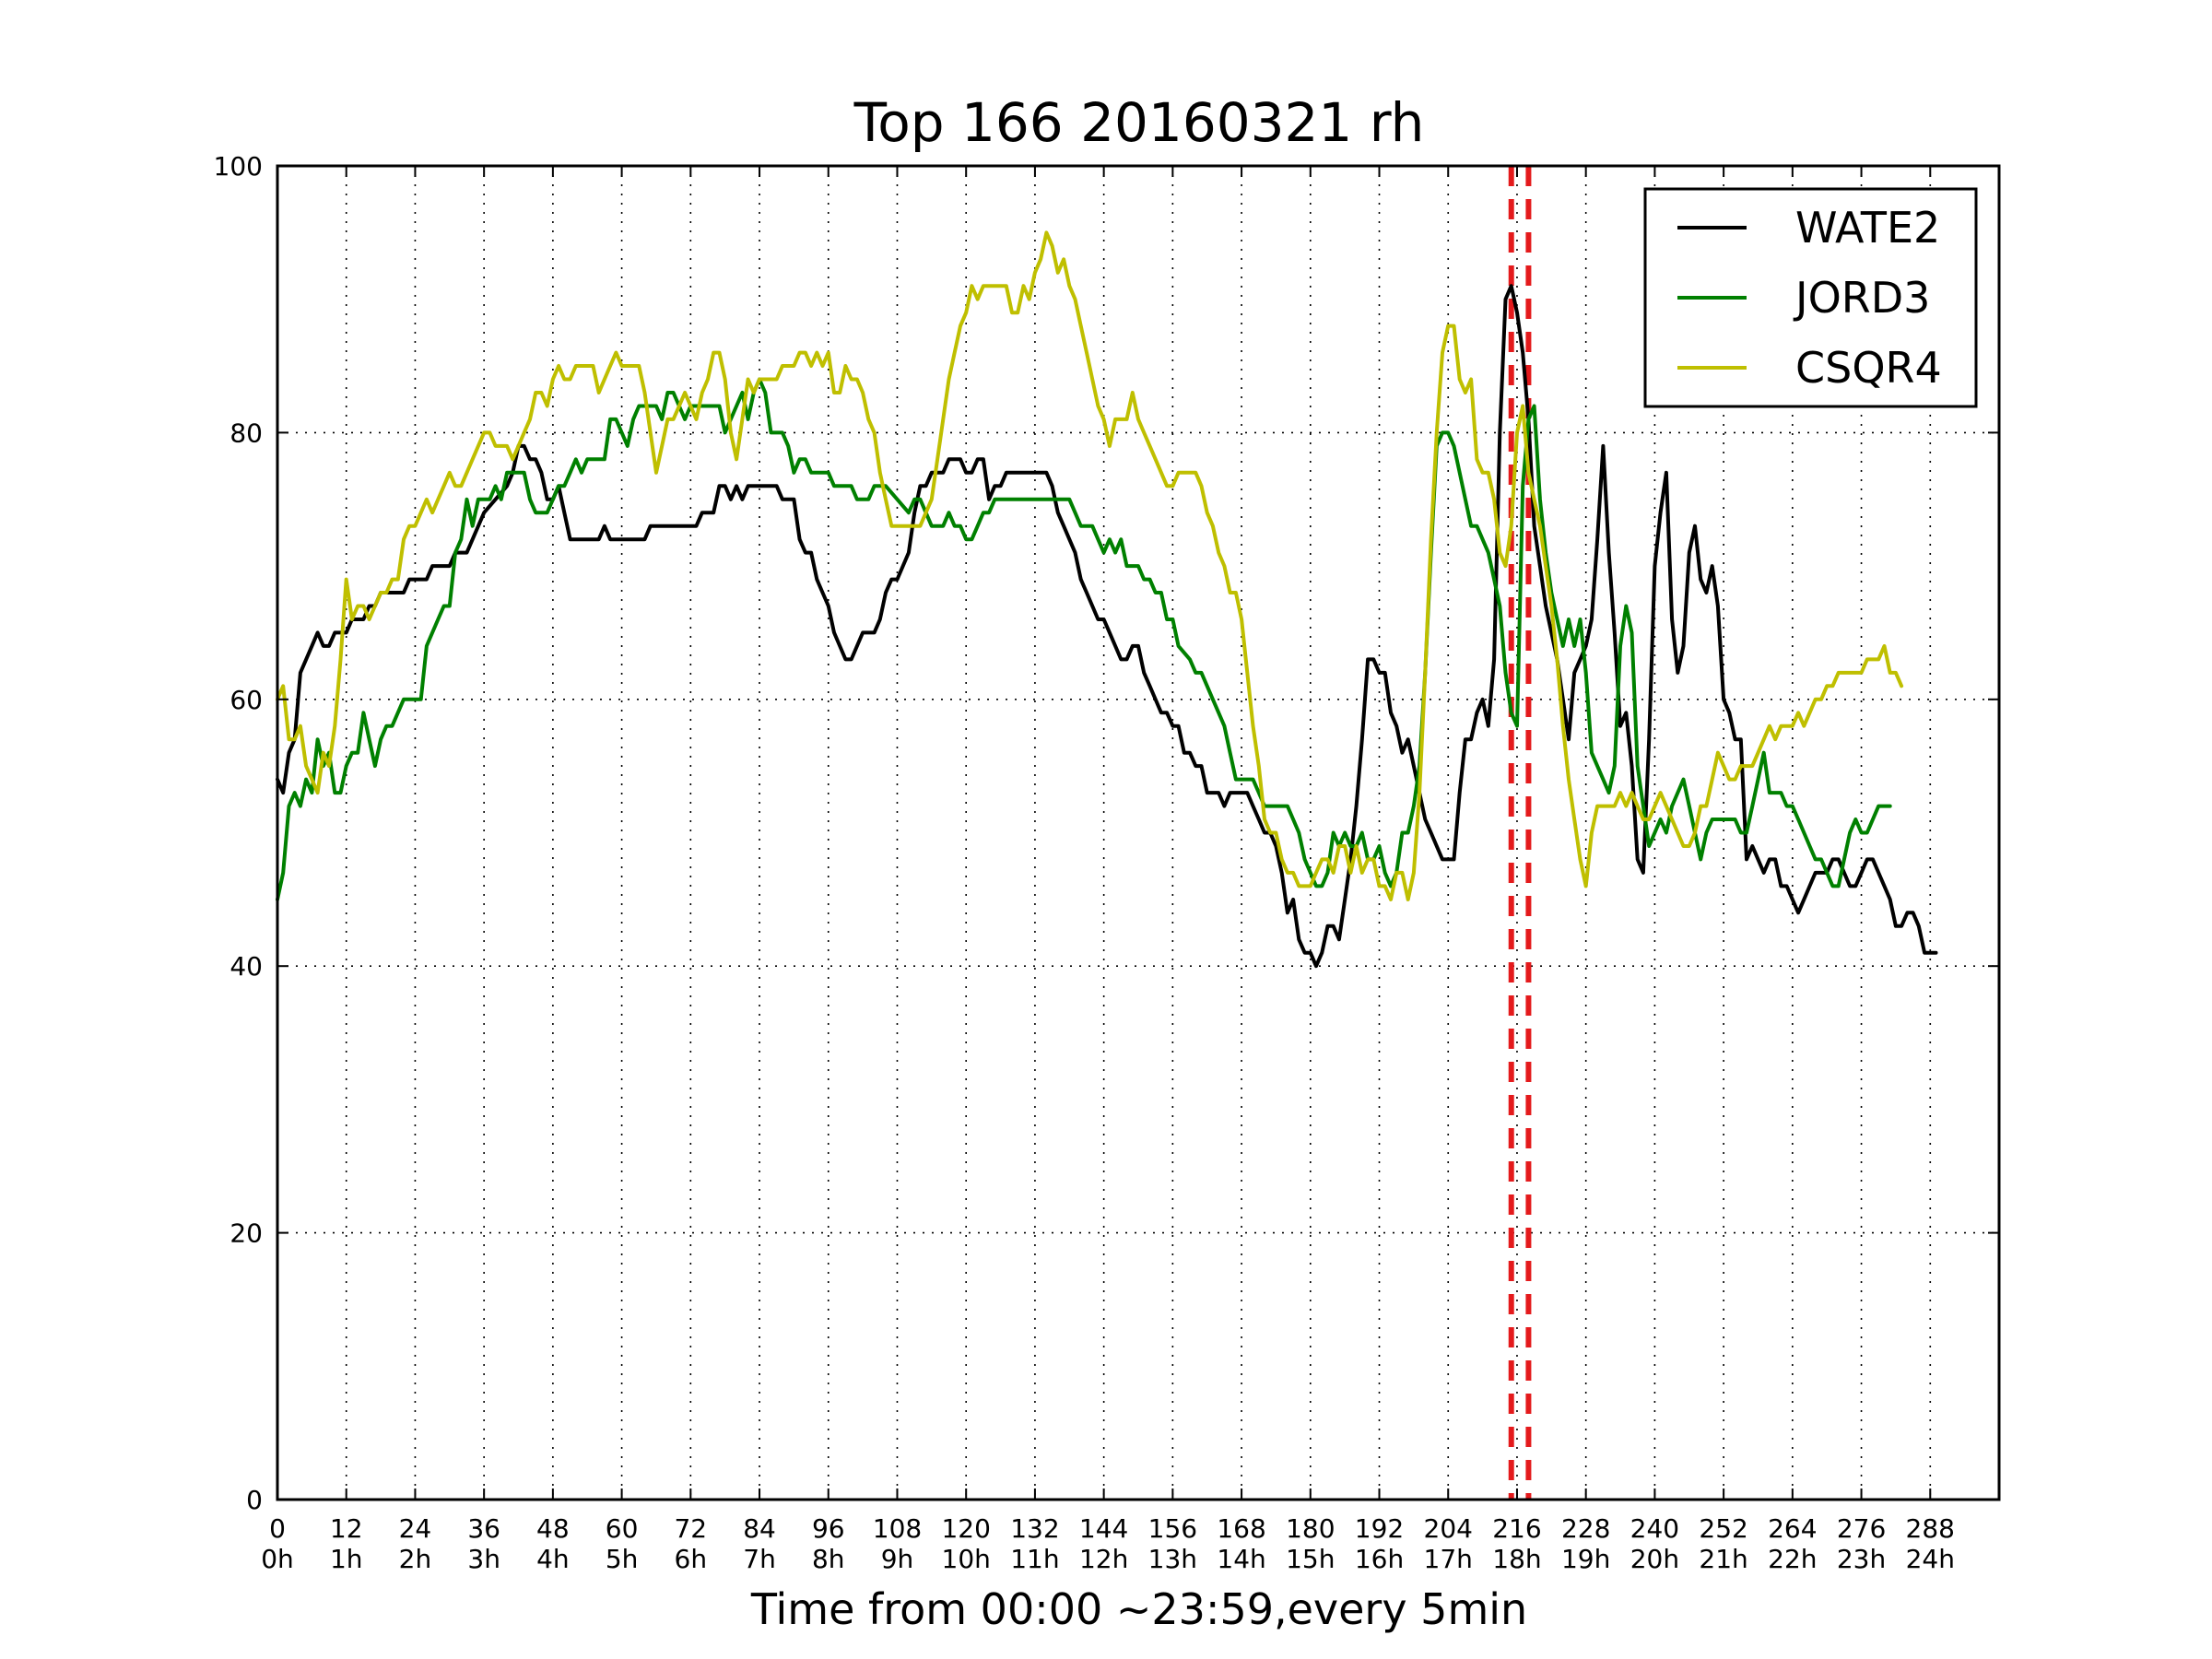 The height and width of the screenshot is (1659, 2212). Describe the element at coordinates (483, 1559) in the screenshot. I see `x-tick-sublabel: 3h` at that location.